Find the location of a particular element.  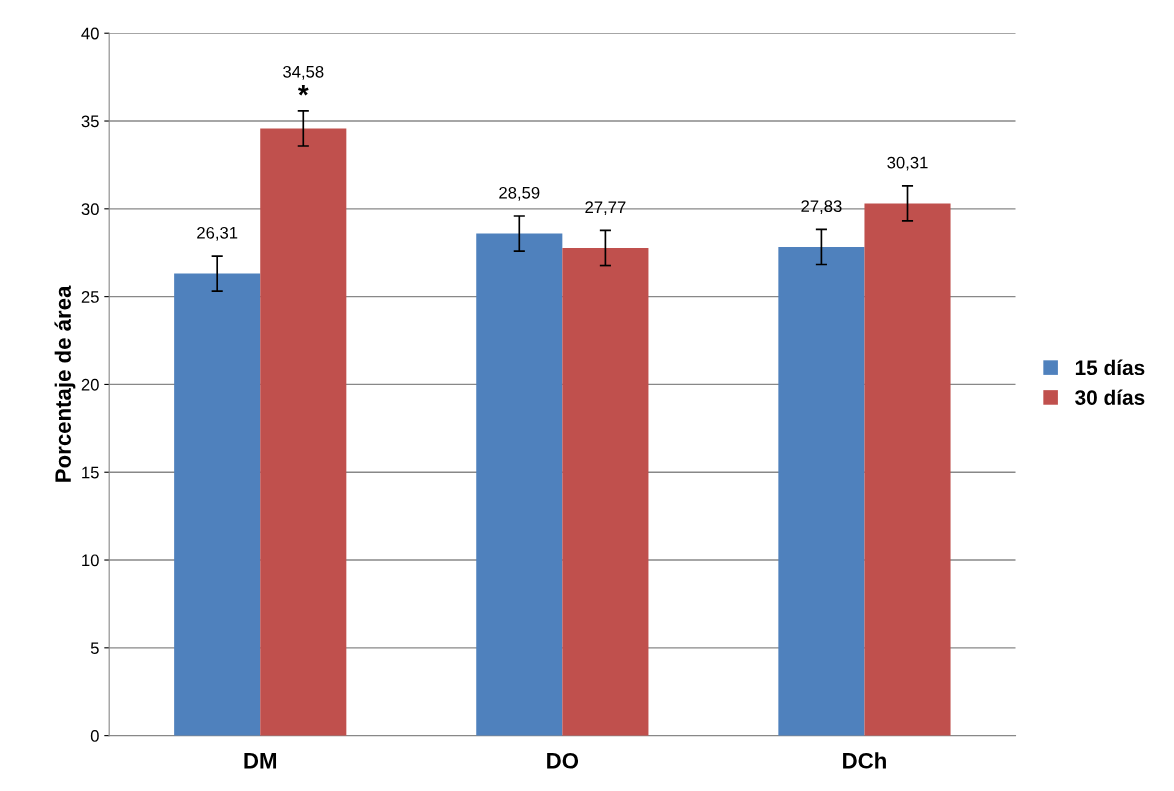

x-tick-label: DO is located at coordinates (563, 760).